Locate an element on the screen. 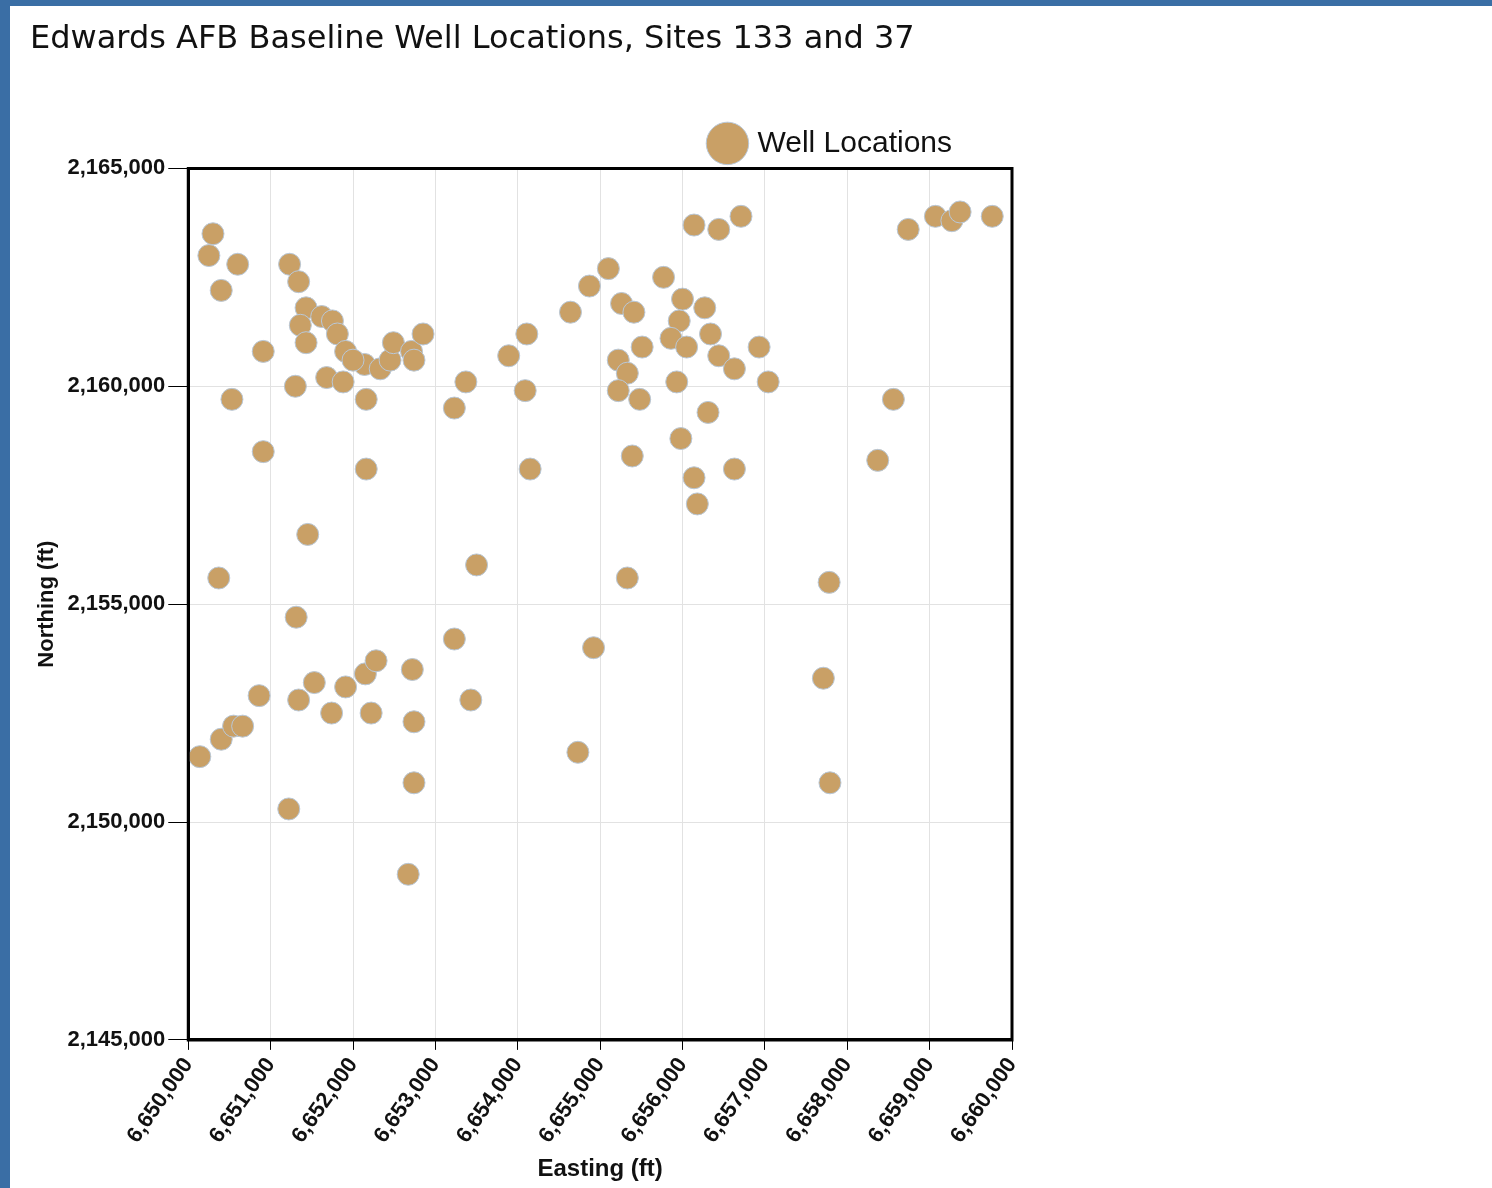 This screenshot has width=1492, height=1188. y-axis-title: Northing (ft) is located at coordinates (46, 604).